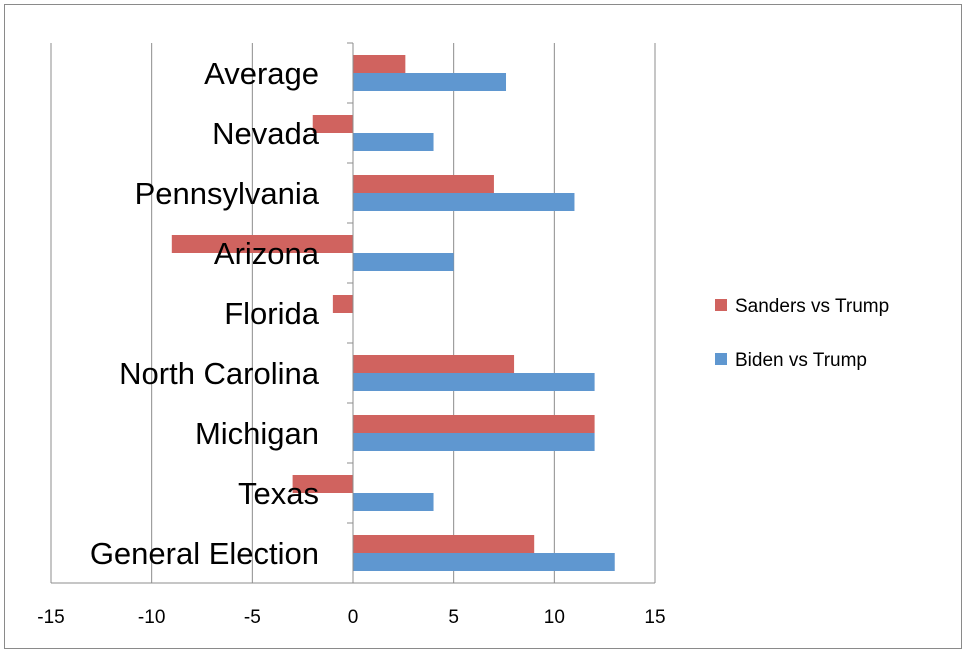 The width and height of the screenshot is (970, 657). What do you see at coordinates (257, 433) in the screenshot?
I see `category-label-2: Michigan` at bounding box center [257, 433].